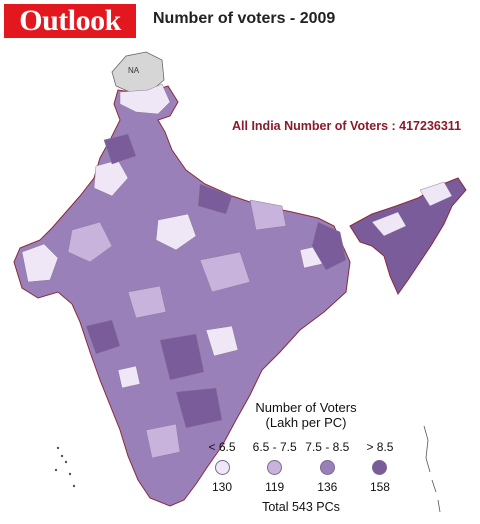 The width and height of the screenshot is (480, 524). I want to click on legend-total: Total 543 PCs, so click(301, 507).